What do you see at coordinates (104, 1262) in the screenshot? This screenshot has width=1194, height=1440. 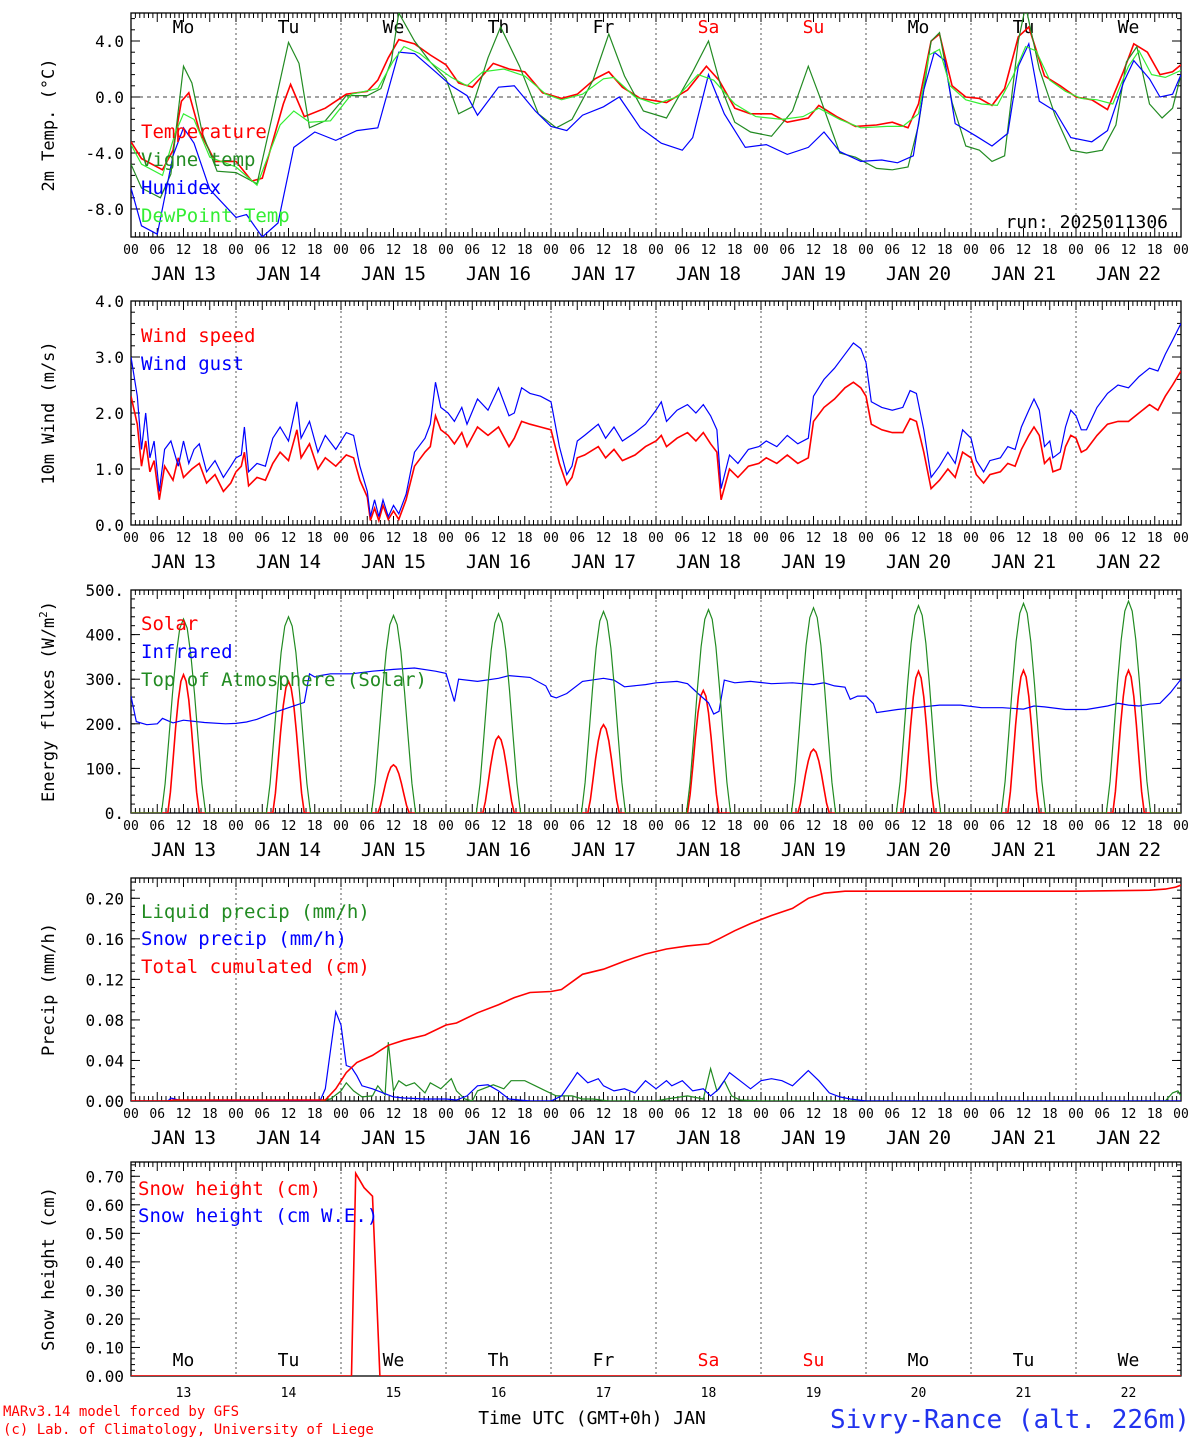 I see `y-tick-label: 0.40` at bounding box center [104, 1262].